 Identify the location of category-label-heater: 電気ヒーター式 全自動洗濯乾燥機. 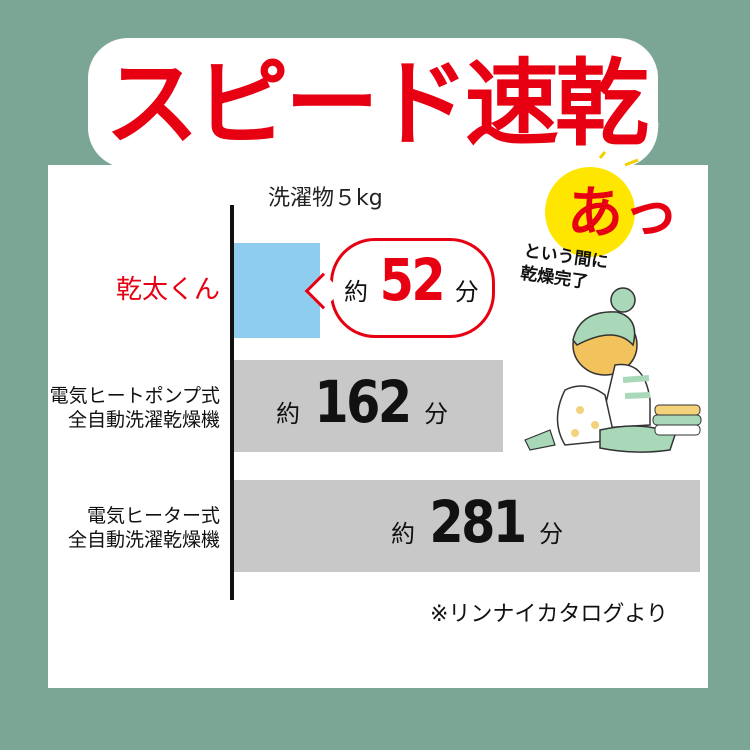
(143, 528).